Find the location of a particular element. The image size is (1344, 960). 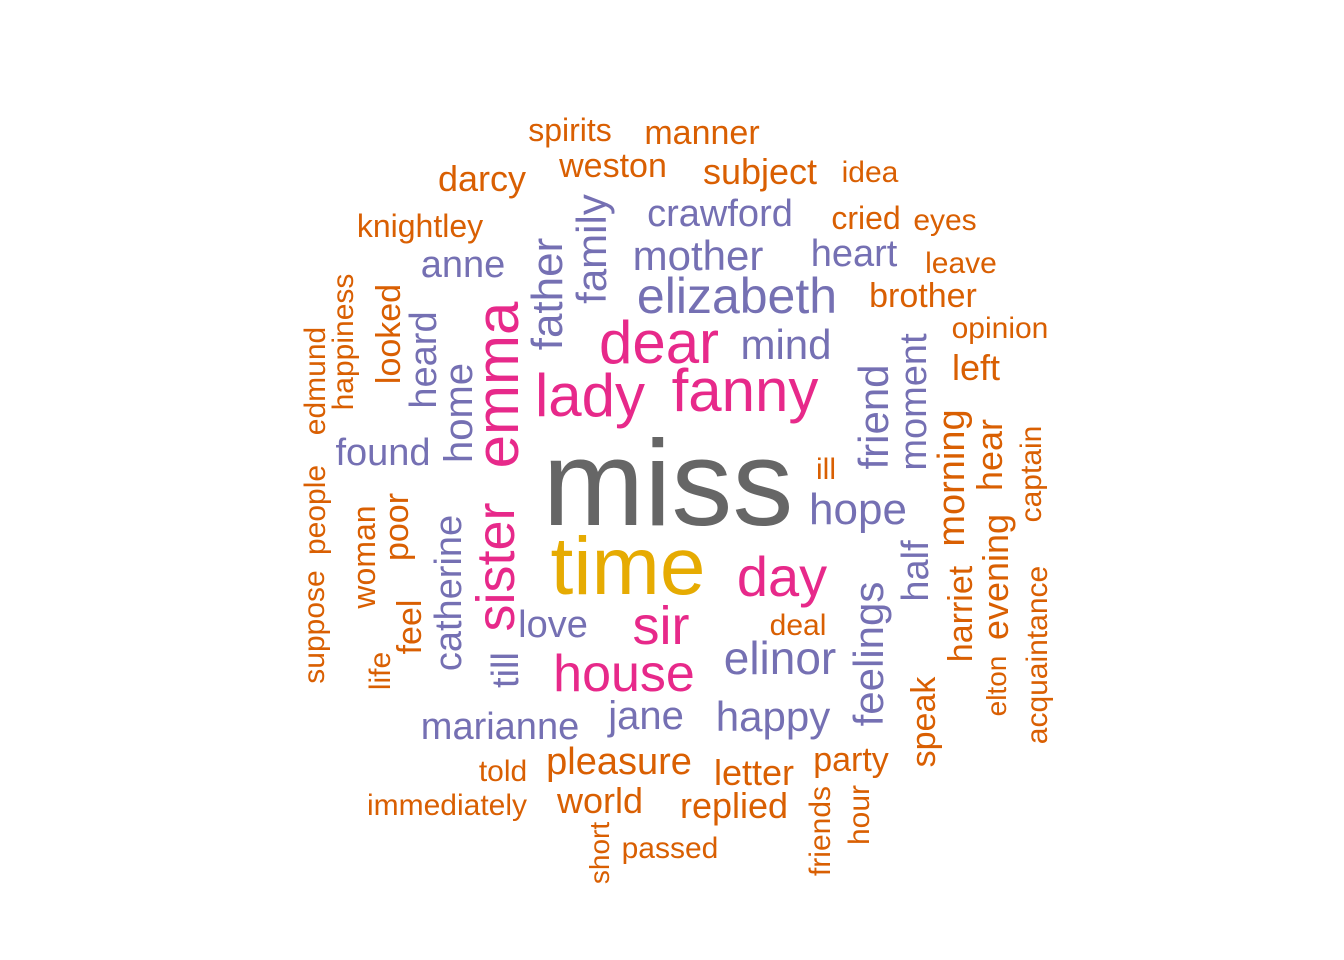

word-replied: replied is located at coordinates (734, 805).